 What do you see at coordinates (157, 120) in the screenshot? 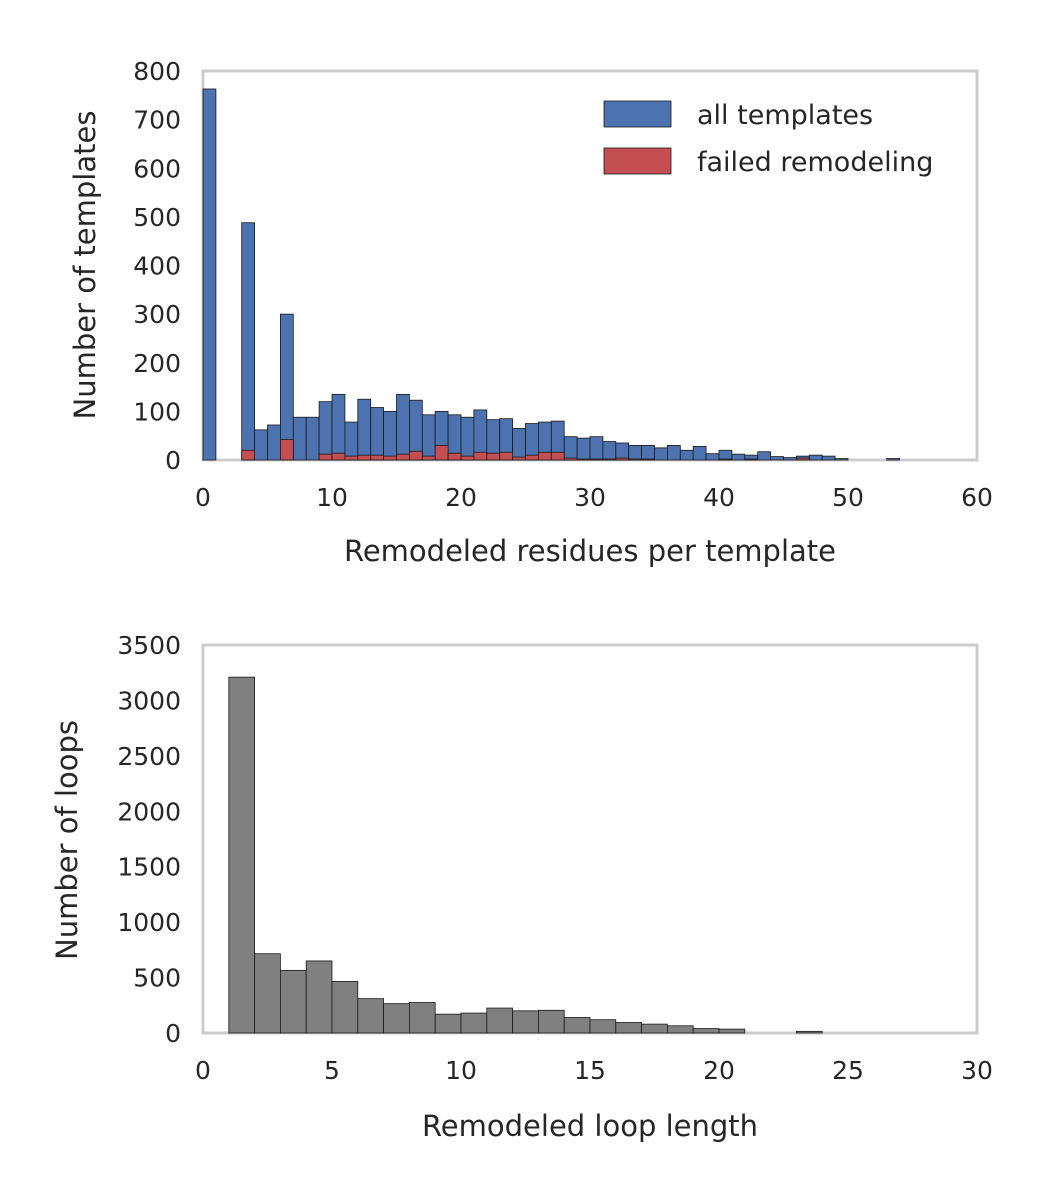
I see `top-y-tick-label: 700` at bounding box center [157, 120].